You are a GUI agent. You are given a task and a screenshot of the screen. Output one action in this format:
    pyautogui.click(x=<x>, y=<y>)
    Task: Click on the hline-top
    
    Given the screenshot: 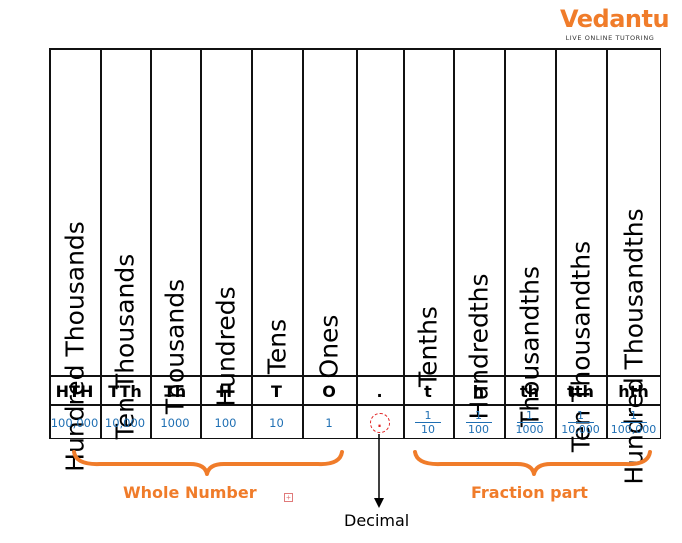 What is the action you would take?
    pyautogui.click(x=355, y=49)
    